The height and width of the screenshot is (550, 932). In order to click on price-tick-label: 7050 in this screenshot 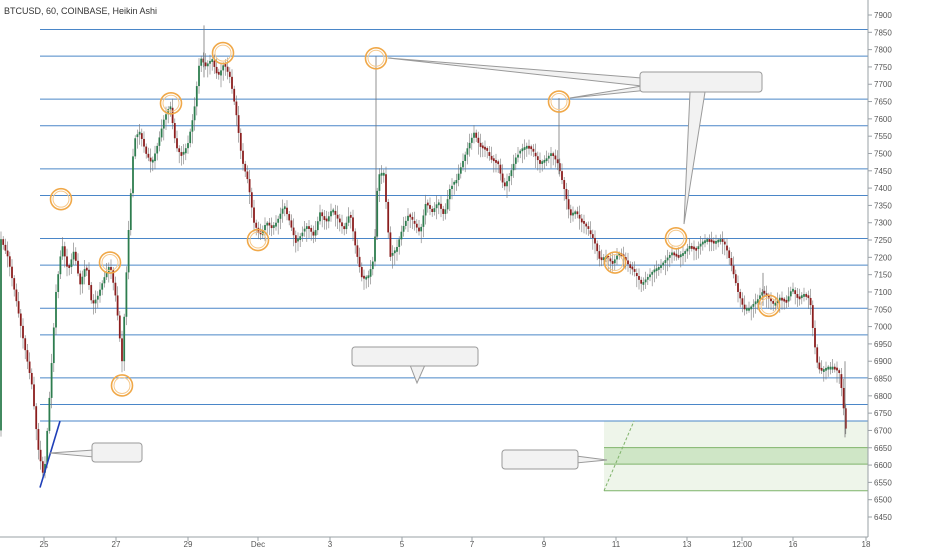, I will do `click(883, 309)`.